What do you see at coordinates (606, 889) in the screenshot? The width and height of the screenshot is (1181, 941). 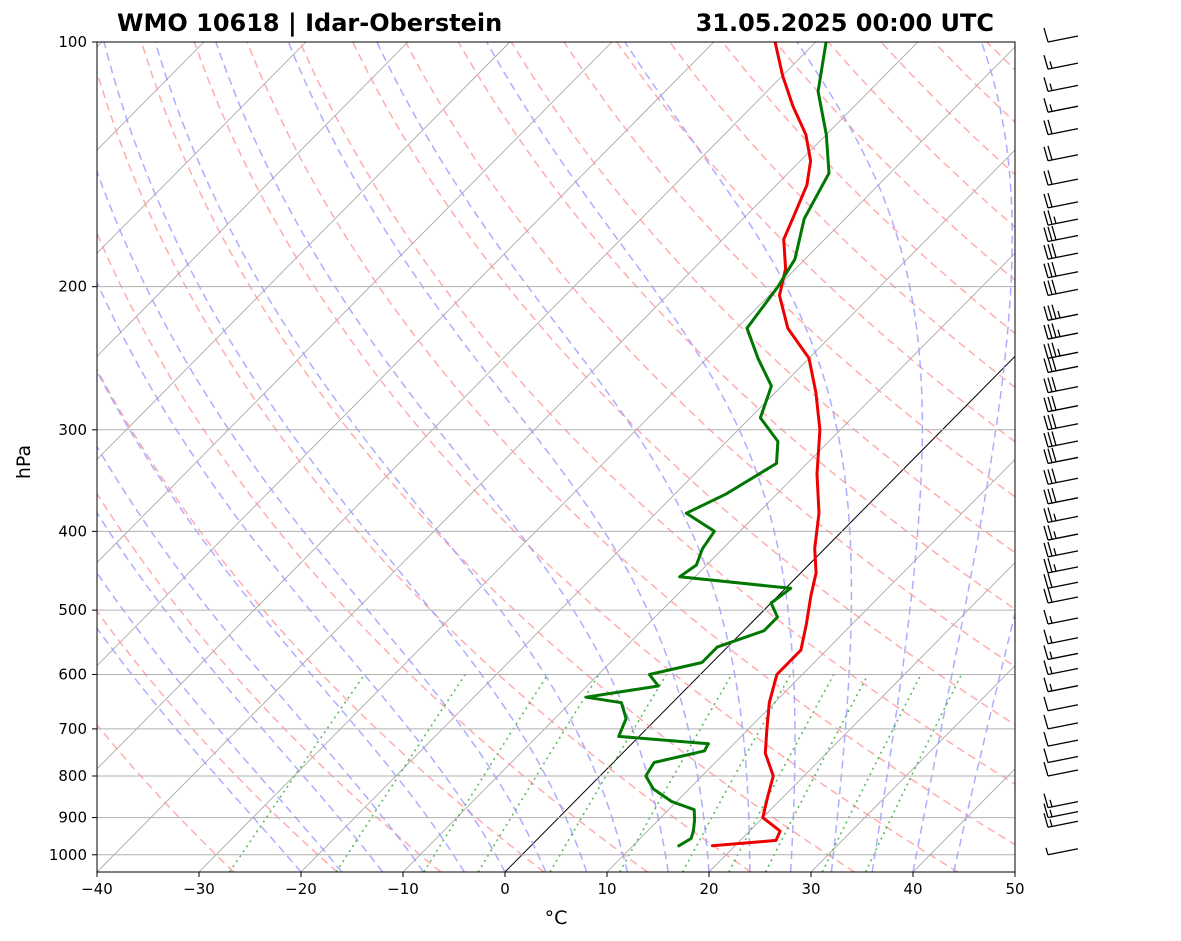 I see `x-tick-label: 10` at bounding box center [606, 889].